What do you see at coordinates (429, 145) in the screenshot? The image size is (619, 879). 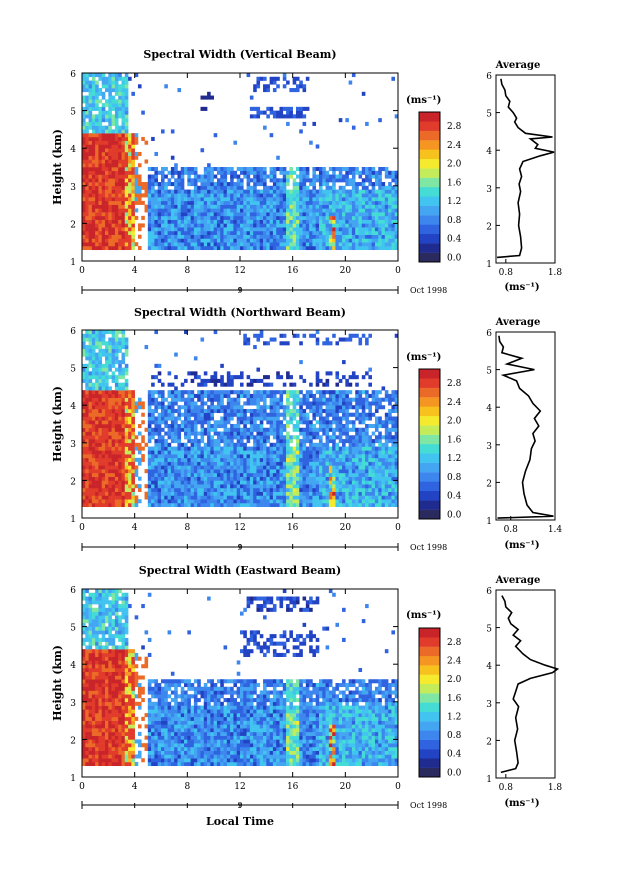 I see `colorbar-swatch` at bounding box center [429, 145].